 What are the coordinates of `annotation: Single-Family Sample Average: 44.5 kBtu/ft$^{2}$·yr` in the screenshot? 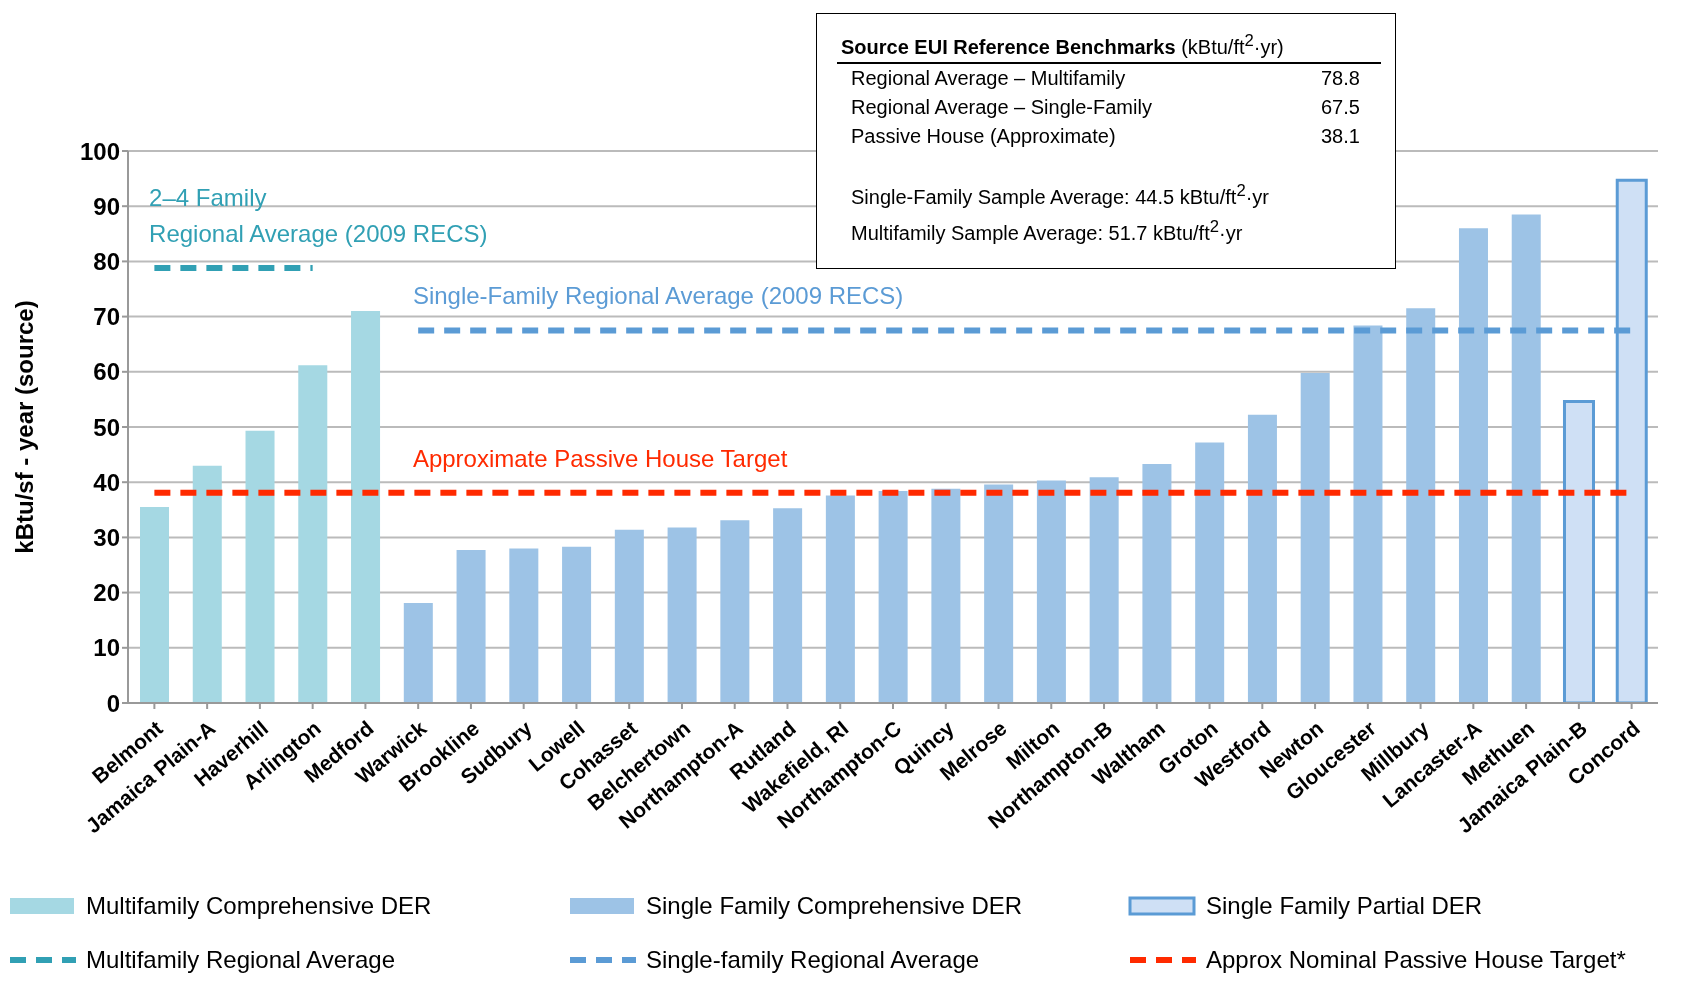 It's located at (1060, 195).